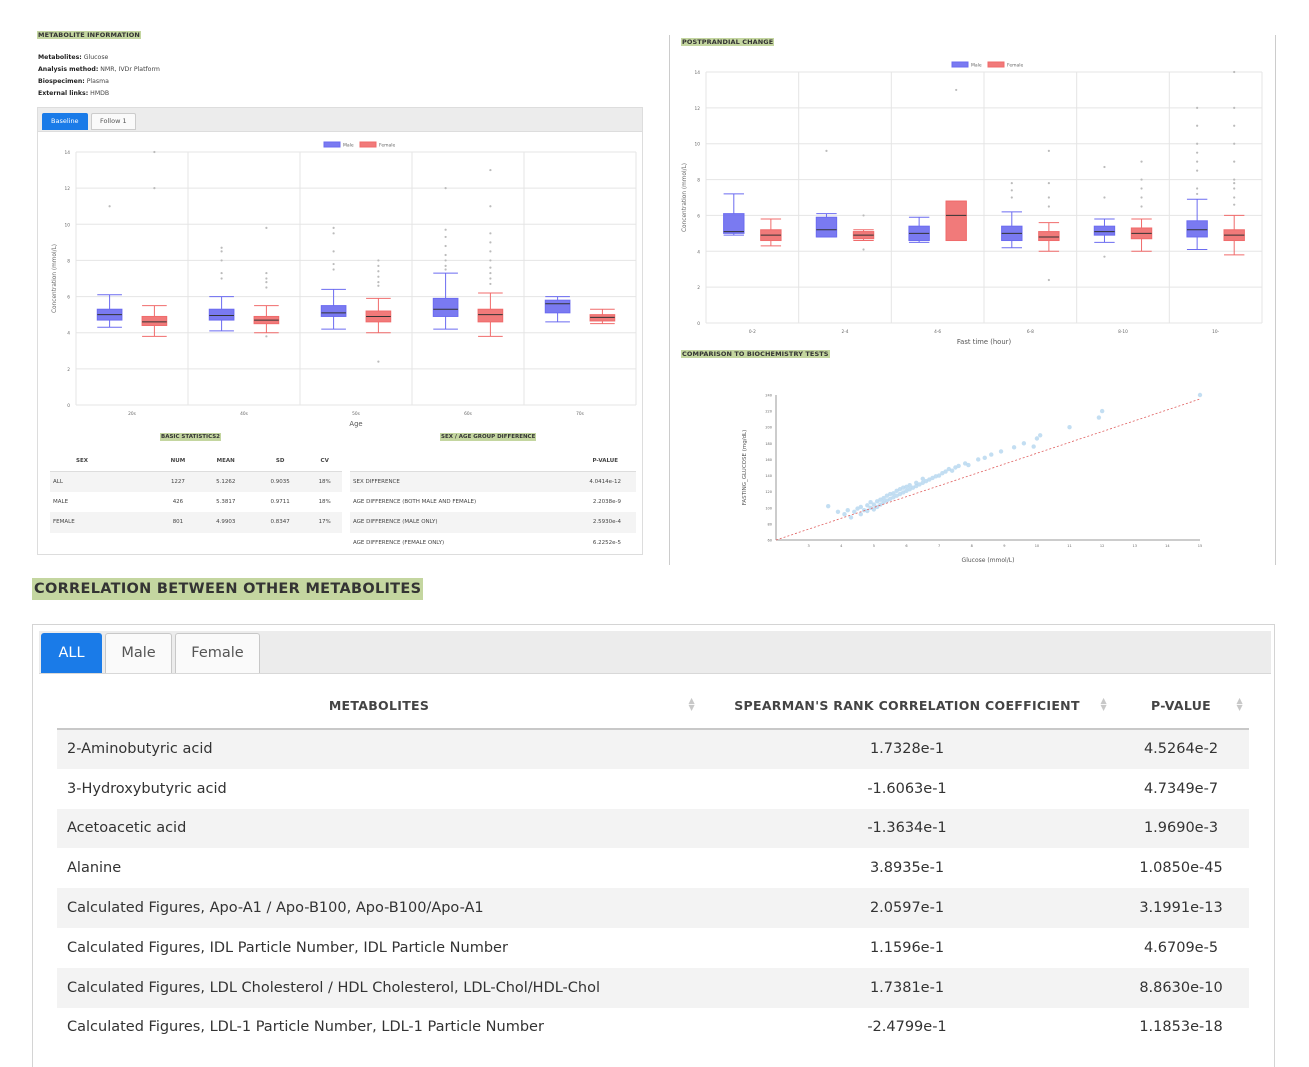  Describe the element at coordinates (841, 546) in the screenshot. I see `x-tick-label: 4` at that location.